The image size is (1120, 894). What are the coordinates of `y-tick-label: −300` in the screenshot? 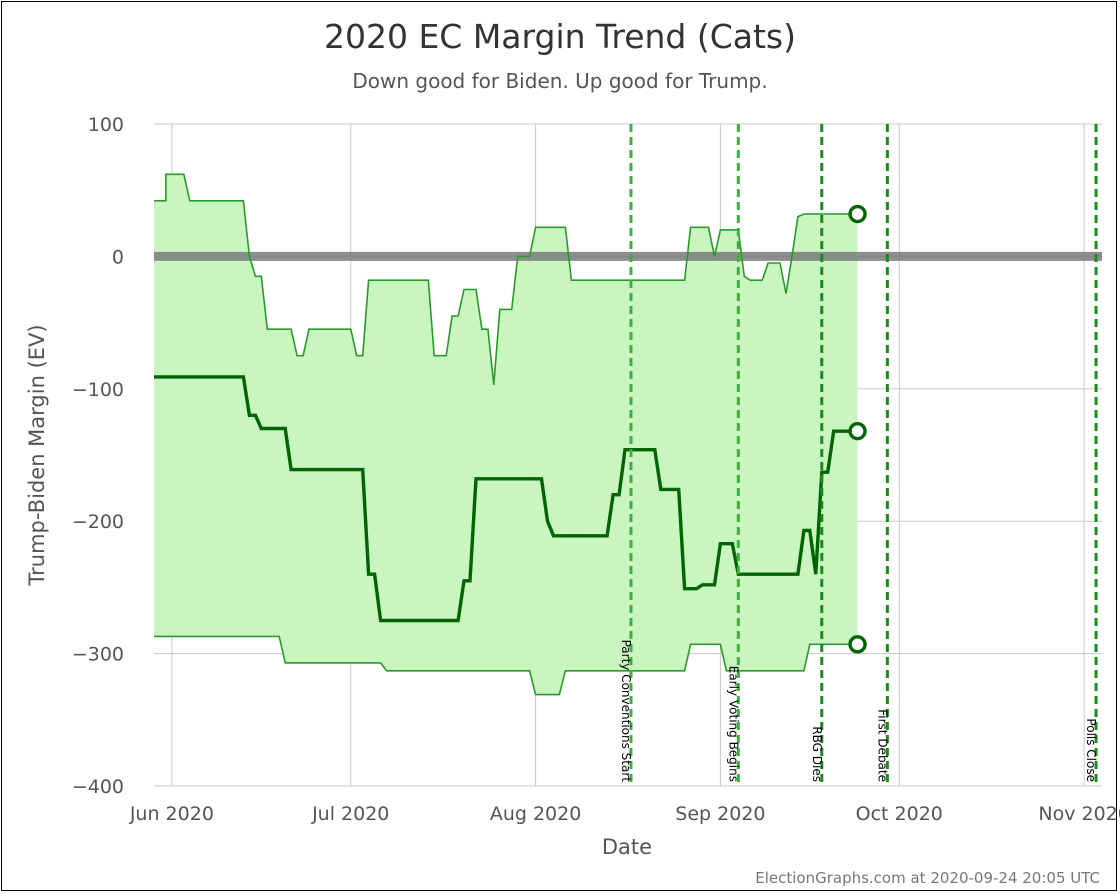 It's located at (98, 655).